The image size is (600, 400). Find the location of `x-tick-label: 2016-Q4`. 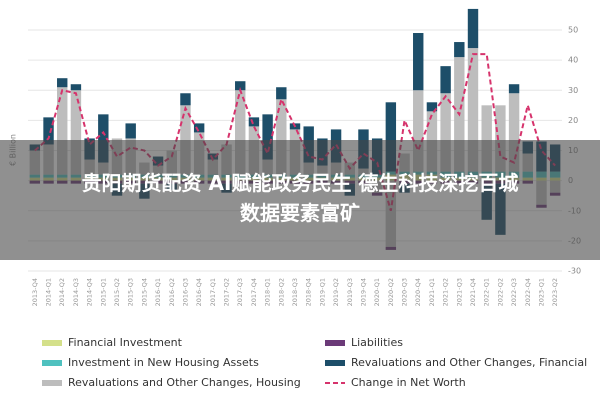

x-tick-label: 2016-Q4 is located at coordinates (199, 292).